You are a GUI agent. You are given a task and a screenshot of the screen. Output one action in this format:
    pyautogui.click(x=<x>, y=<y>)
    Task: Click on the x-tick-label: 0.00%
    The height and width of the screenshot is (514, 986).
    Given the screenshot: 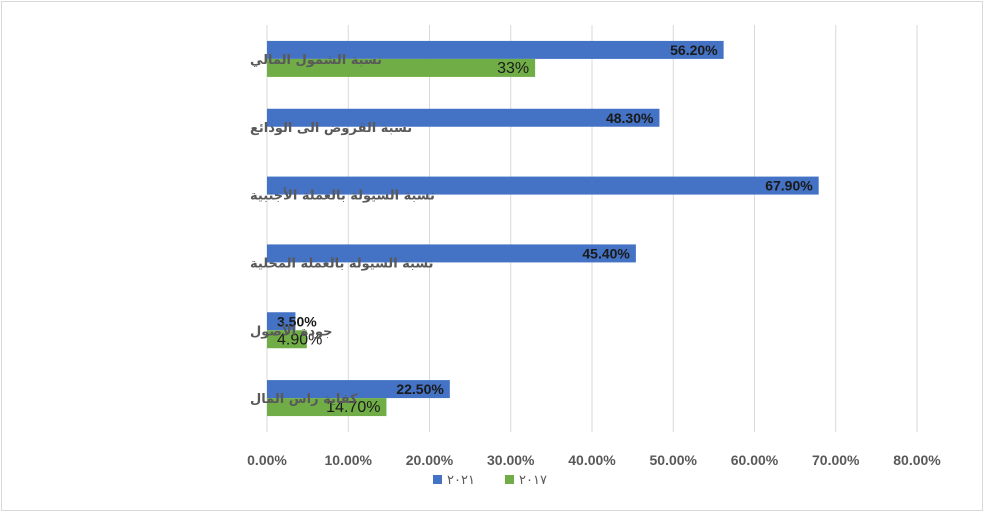 What is the action you would take?
    pyautogui.click(x=267, y=460)
    